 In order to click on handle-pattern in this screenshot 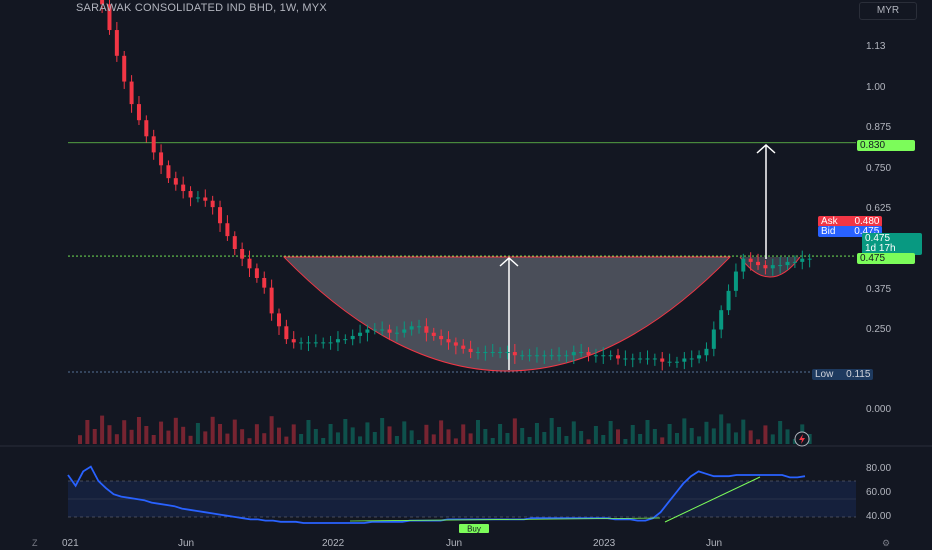, I will do `click(770, 267)`.